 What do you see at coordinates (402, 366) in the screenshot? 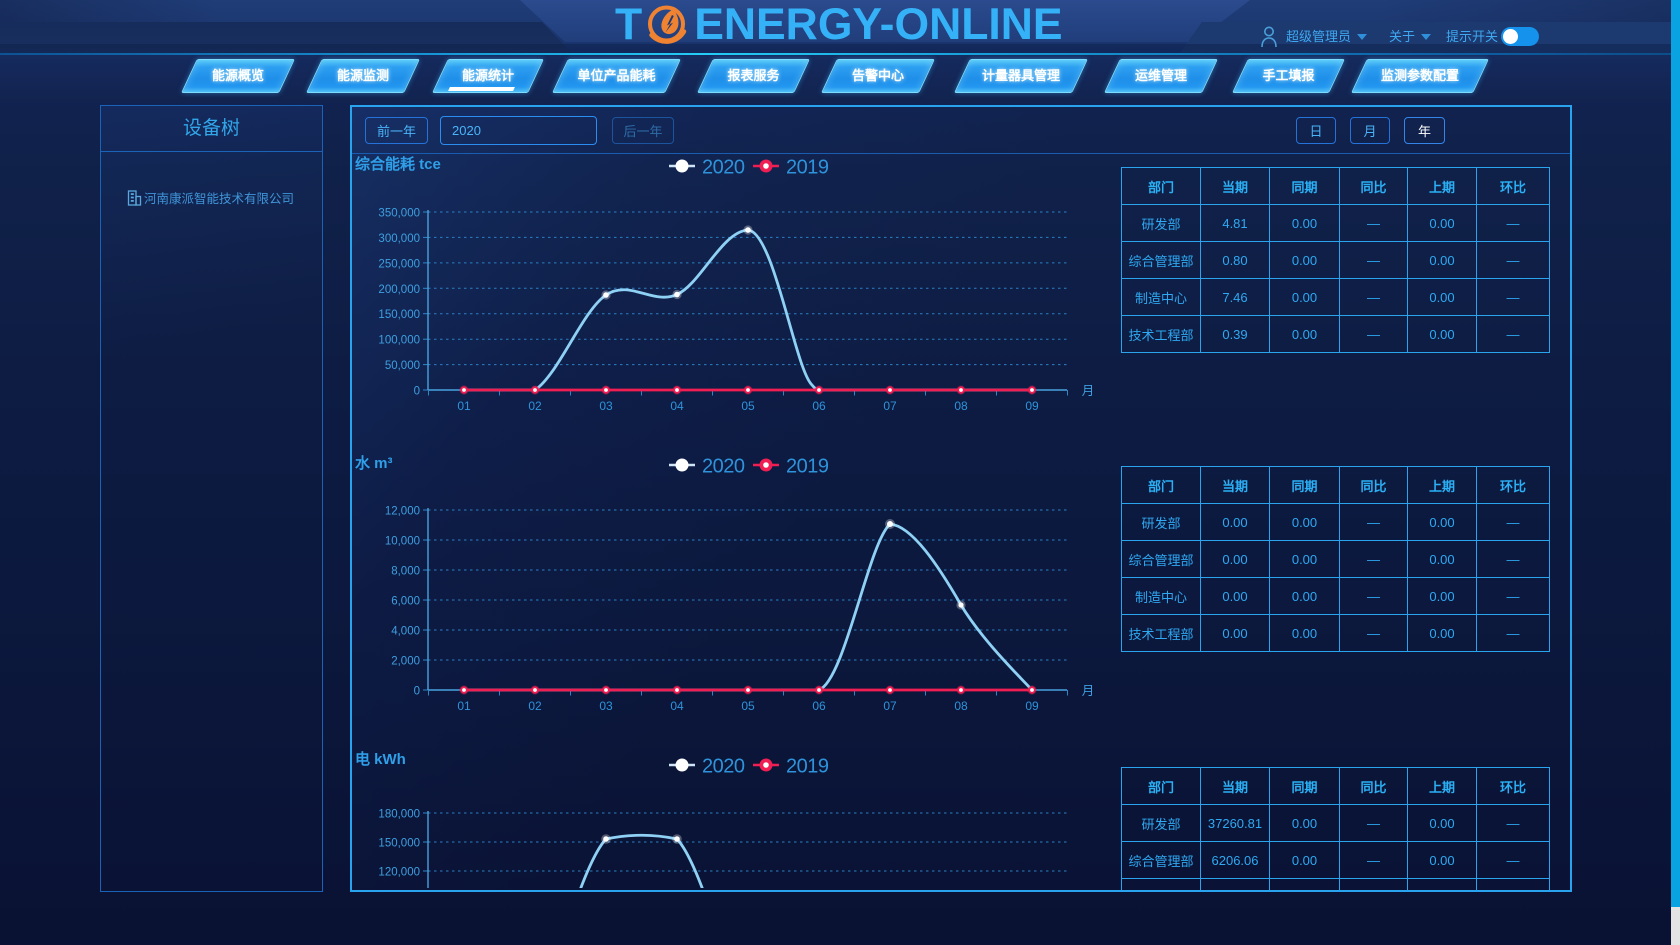
I see `svg-text: 50,000` at bounding box center [402, 366].